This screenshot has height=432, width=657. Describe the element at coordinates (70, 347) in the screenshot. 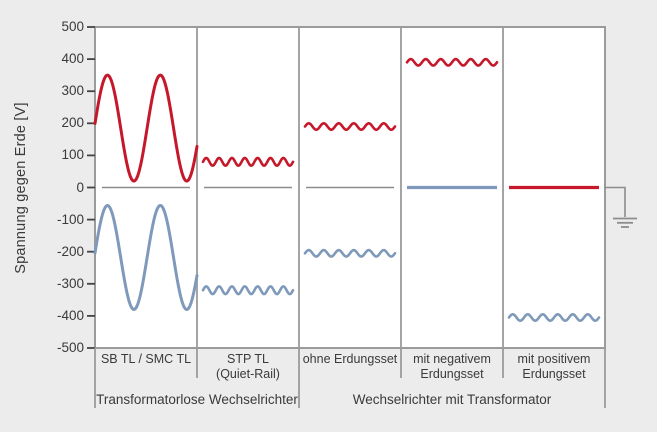

I see `y-tick-label: -500` at that location.